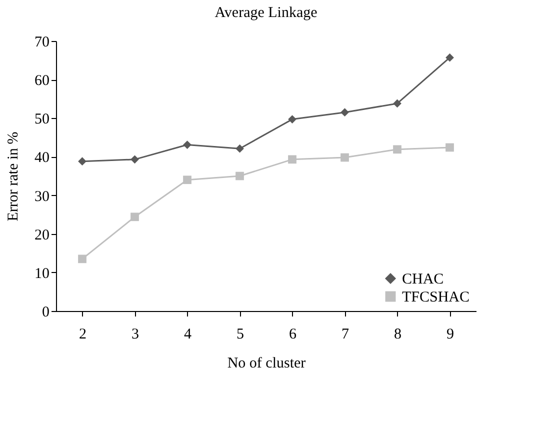 The height and width of the screenshot is (421, 560). Describe the element at coordinates (293, 334) in the screenshot. I see `x-tick-label: 6` at that location.